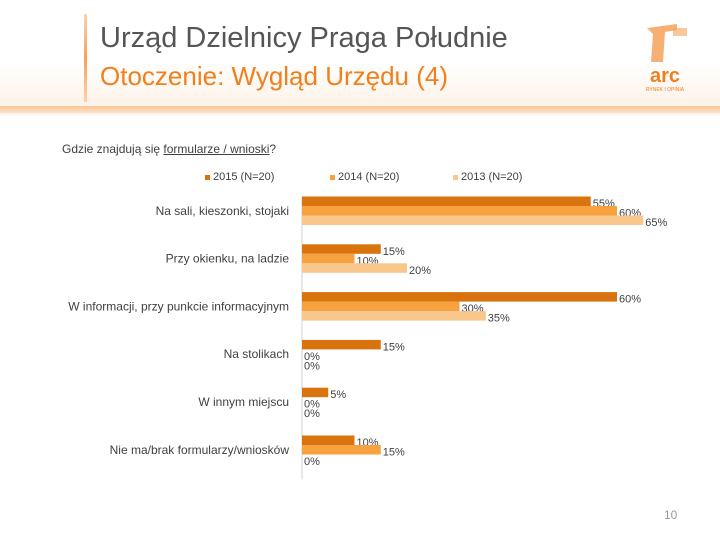 This screenshot has width=720, height=540. I want to click on category-label: Przy okienku, na ladzie, so click(228, 259).